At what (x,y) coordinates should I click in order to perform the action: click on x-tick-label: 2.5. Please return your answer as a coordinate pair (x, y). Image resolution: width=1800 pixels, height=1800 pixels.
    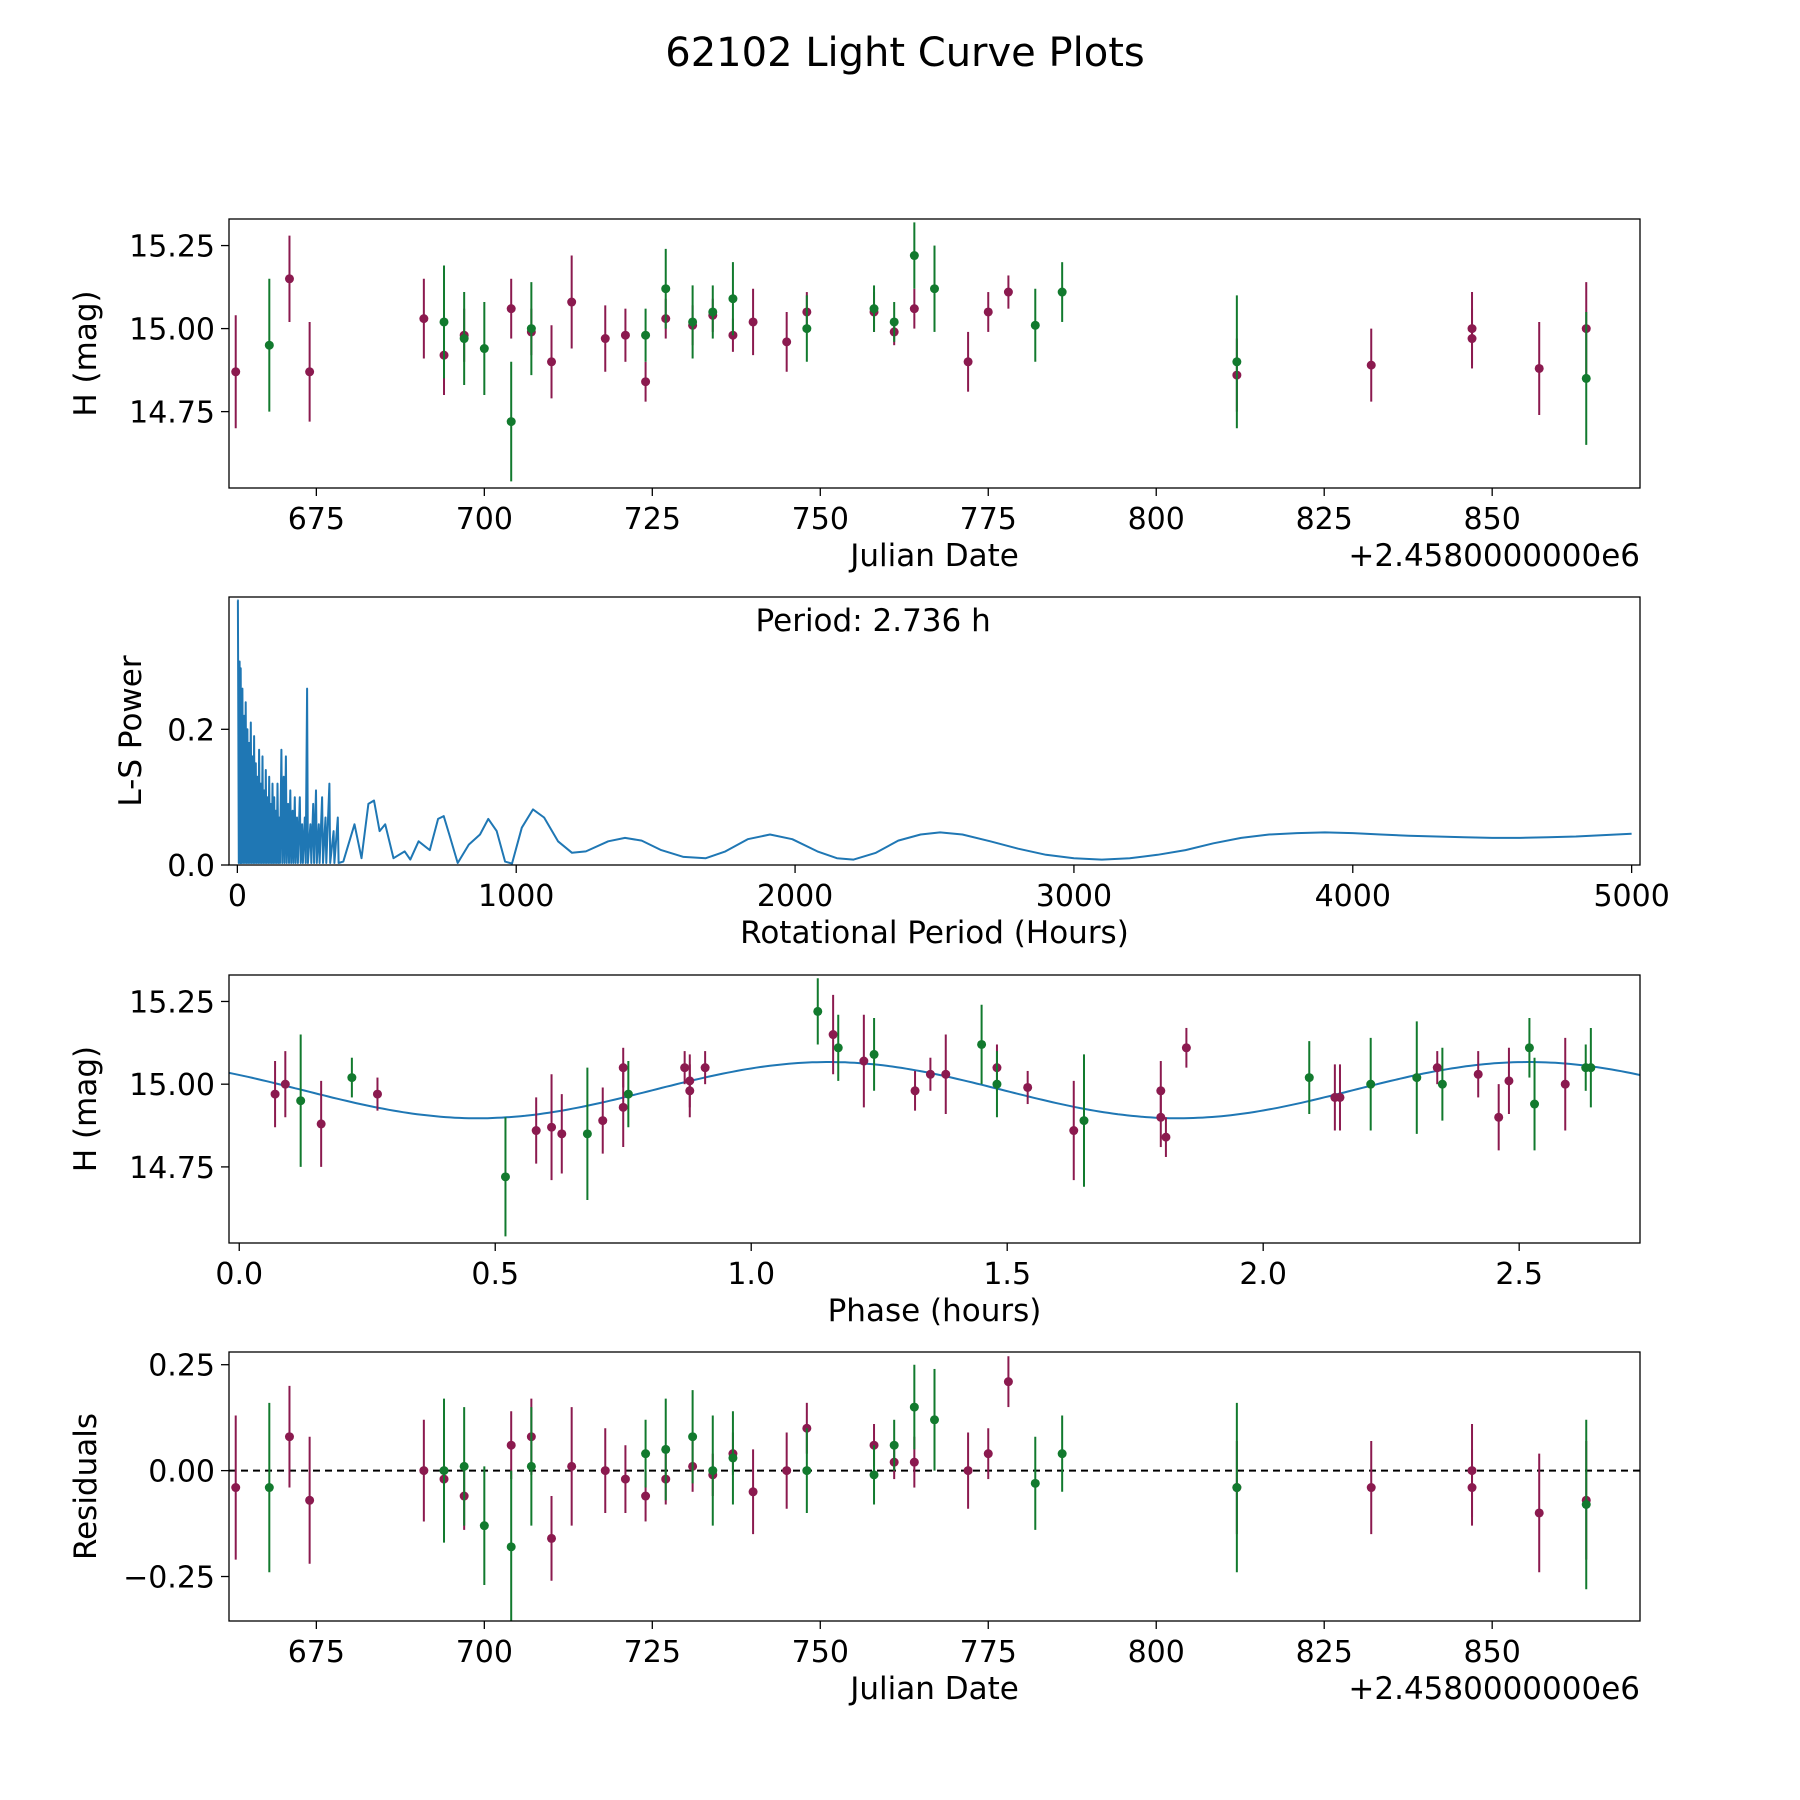
    Looking at the image, I should click on (1519, 1274).